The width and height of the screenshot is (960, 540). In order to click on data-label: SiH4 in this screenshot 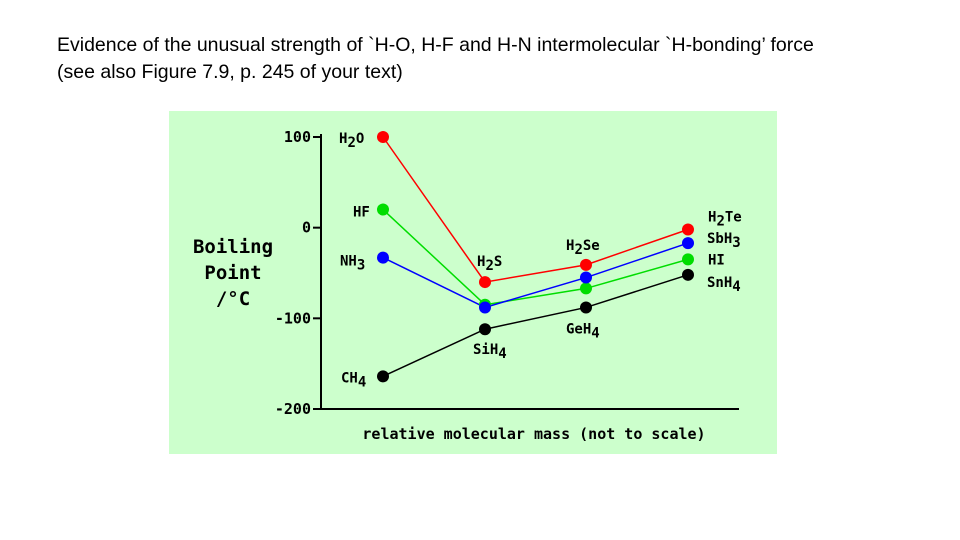, I will do `click(490, 352)`.